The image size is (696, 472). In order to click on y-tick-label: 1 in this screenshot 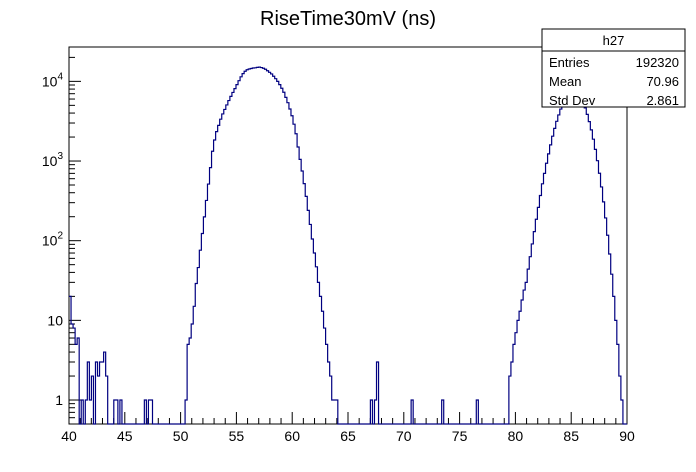, I will do `click(59, 400)`.